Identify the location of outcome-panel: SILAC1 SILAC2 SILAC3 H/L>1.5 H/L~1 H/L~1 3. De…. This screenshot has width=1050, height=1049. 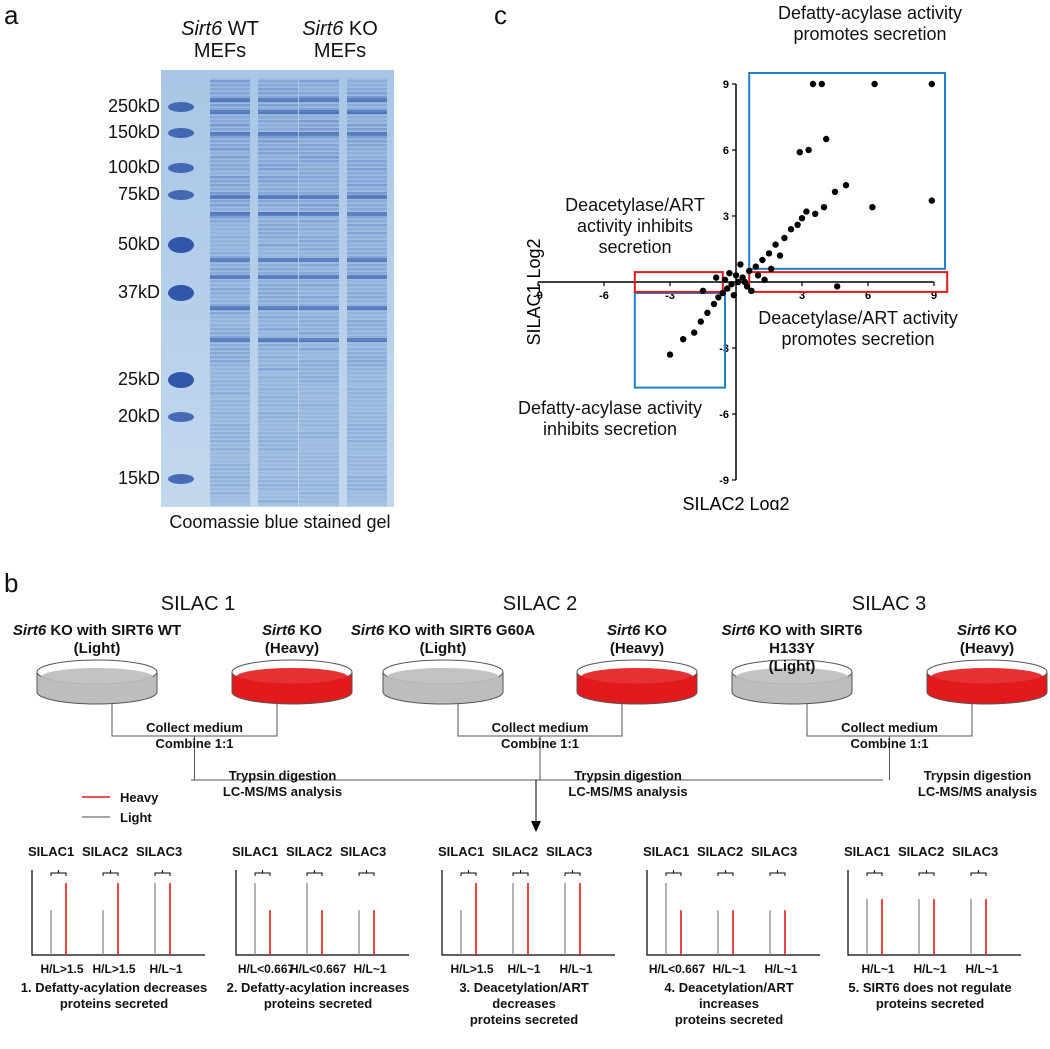
(530, 940).